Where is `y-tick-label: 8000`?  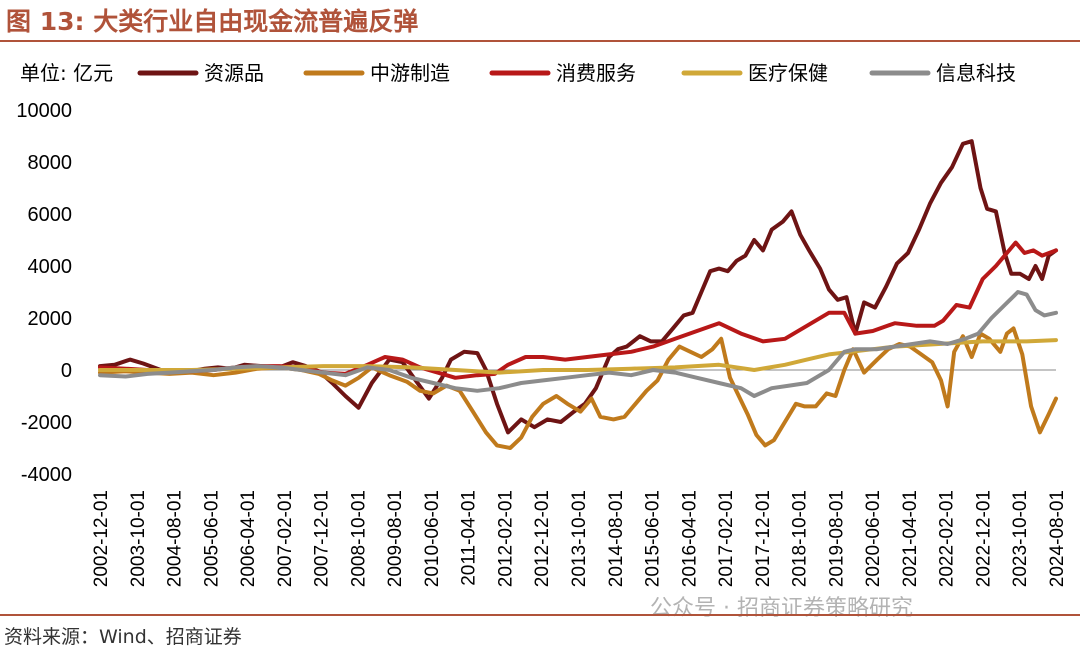 y-tick-label: 8000 is located at coordinates (50, 163).